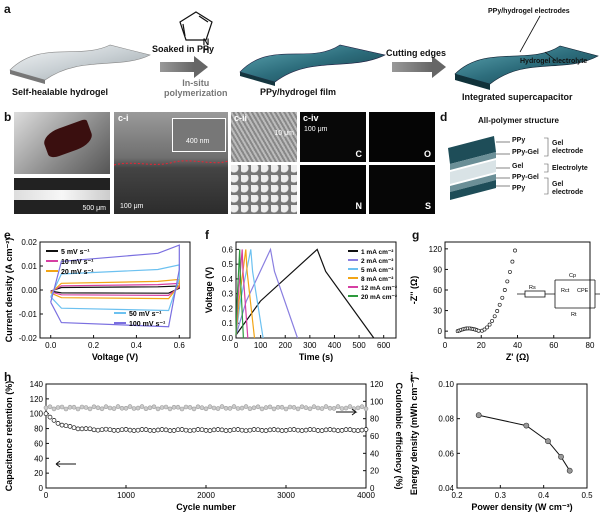 The height and width of the screenshot is (525, 600). I want to click on legend-label: 5 mA cm⁻², so click(377, 270).